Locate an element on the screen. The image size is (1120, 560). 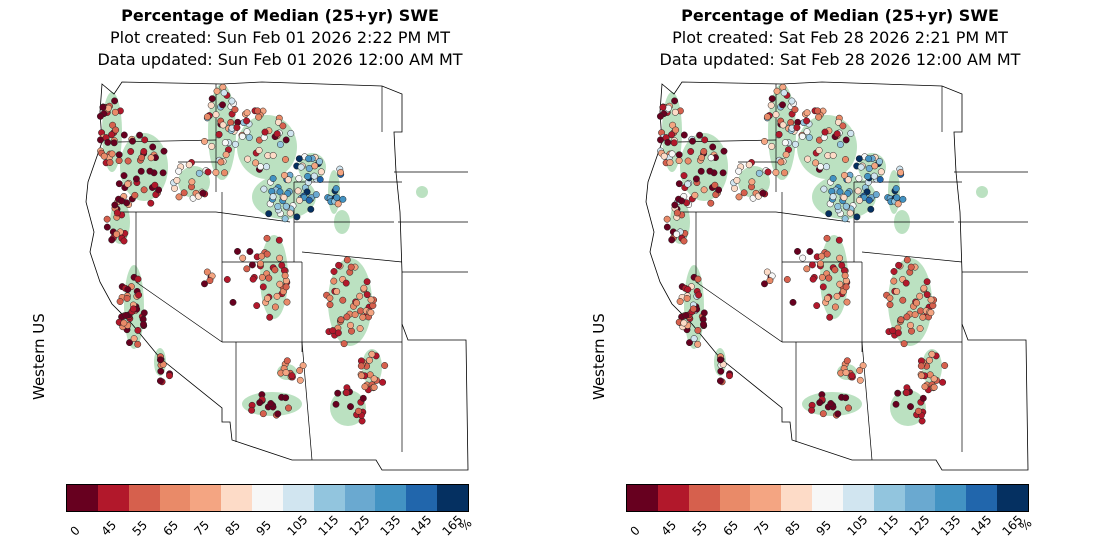
colorbar-tick-label: 45 is located at coordinates (669, 528).